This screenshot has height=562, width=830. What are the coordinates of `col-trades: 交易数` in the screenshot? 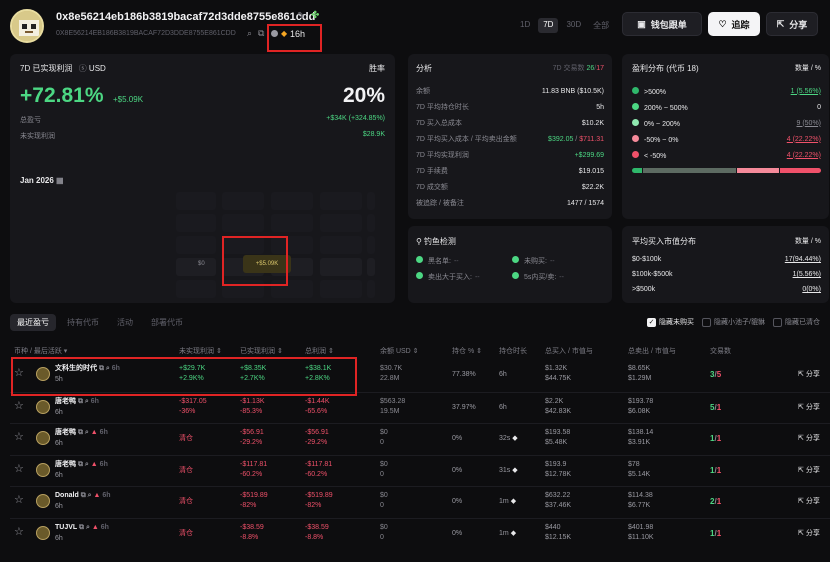 It's located at (720, 351).